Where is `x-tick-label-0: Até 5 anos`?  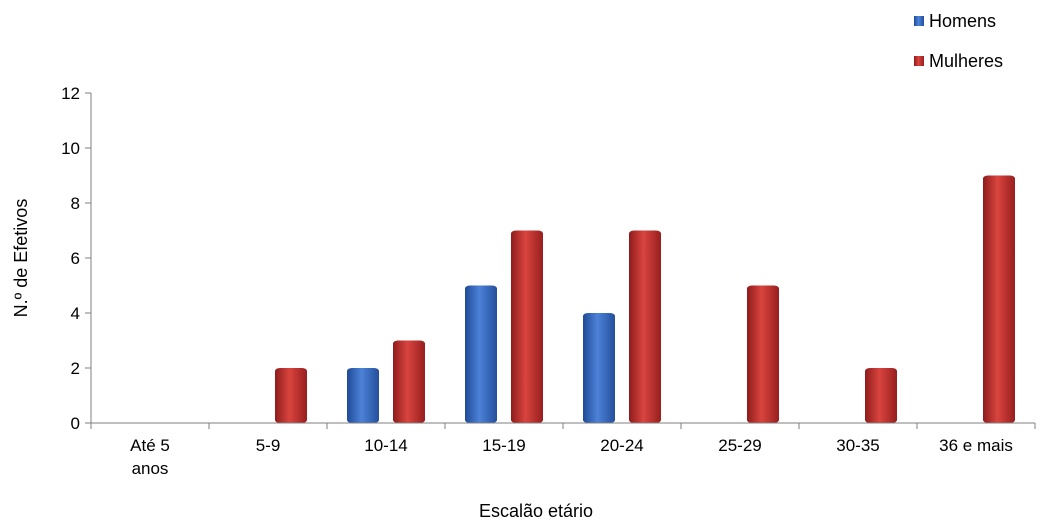 x-tick-label-0: Até 5 anos is located at coordinates (150, 457).